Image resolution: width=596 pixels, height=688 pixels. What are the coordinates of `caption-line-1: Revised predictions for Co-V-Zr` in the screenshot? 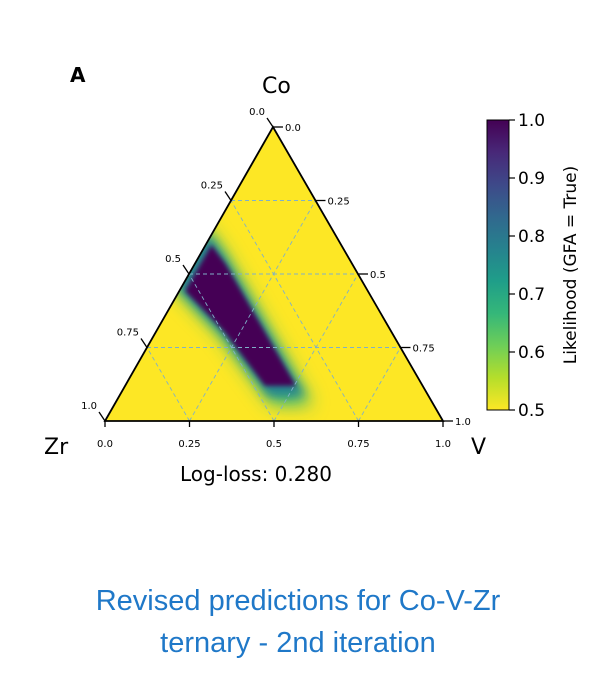 It's located at (298, 601).